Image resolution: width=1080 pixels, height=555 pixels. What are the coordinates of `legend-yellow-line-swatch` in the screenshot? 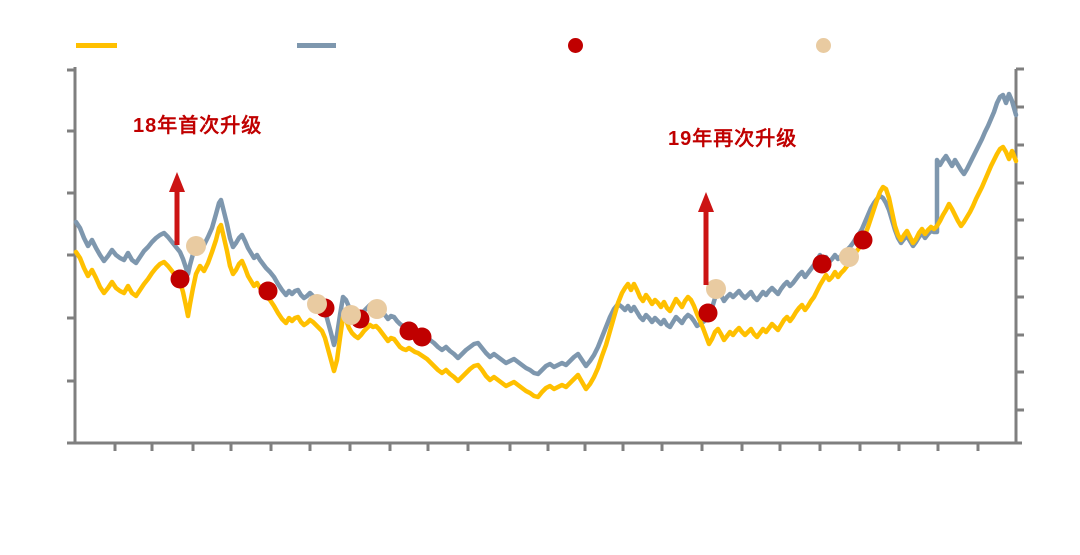 It's located at (96, 45).